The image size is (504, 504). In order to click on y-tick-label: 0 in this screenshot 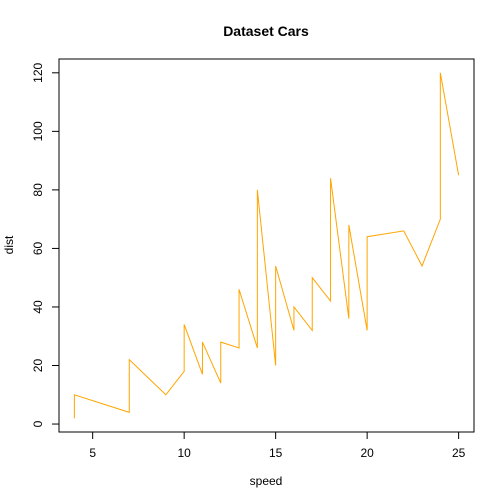, I will do `click(38, 423)`.